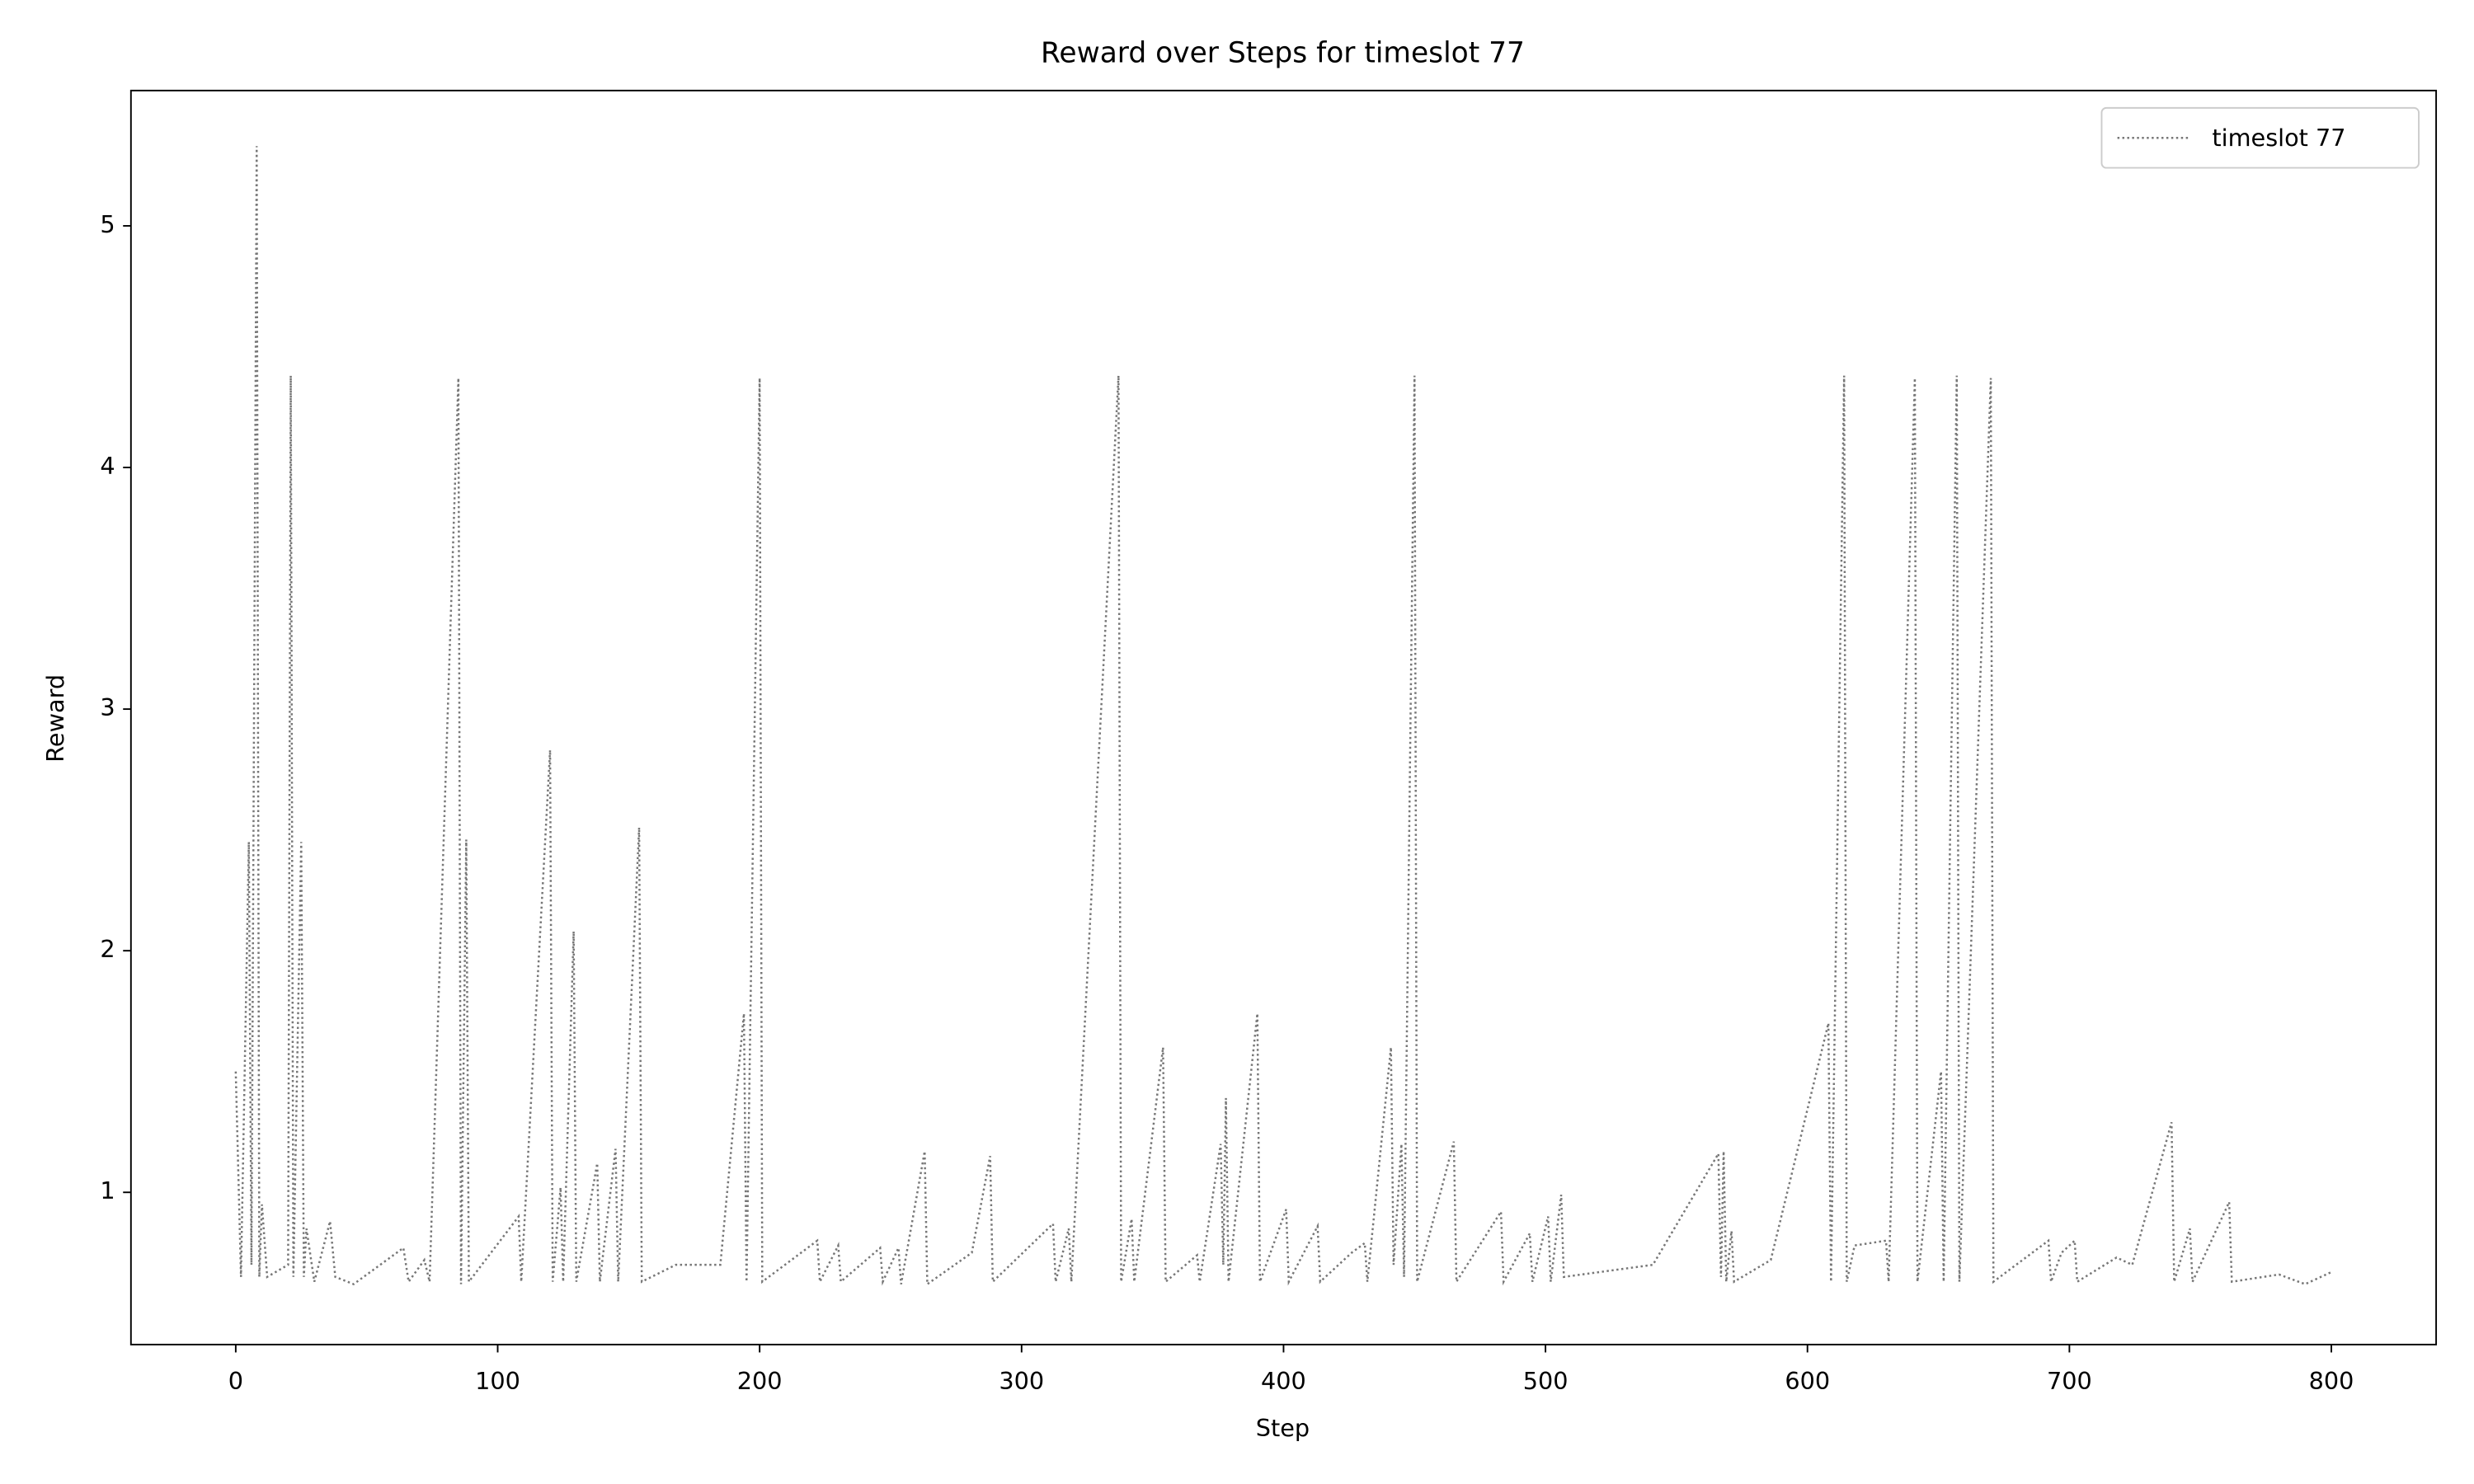  What do you see at coordinates (55, 718) in the screenshot?
I see `y-axis-label: Reward` at bounding box center [55, 718].